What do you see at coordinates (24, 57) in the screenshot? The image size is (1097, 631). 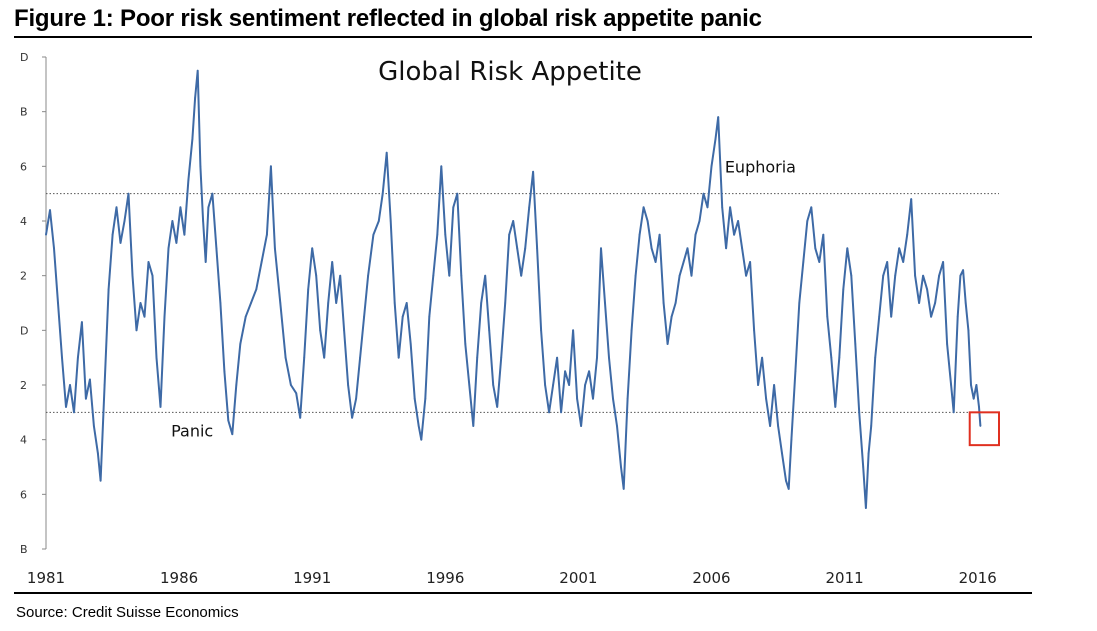 I see `y-tick-label: D` at bounding box center [24, 57].